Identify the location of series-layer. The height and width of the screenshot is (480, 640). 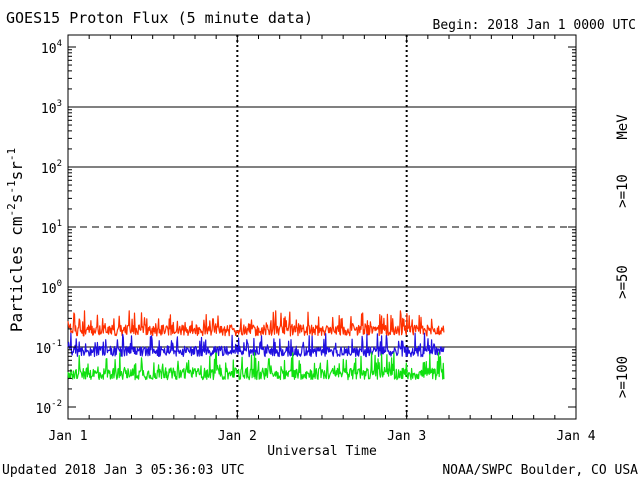
(256, 345).